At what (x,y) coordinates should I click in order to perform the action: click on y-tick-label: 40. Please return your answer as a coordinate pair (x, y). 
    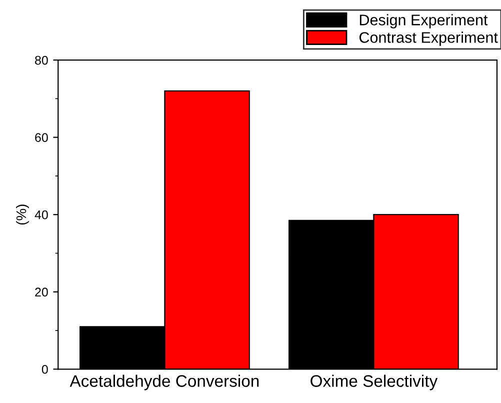
    Looking at the image, I should click on (41, 215).